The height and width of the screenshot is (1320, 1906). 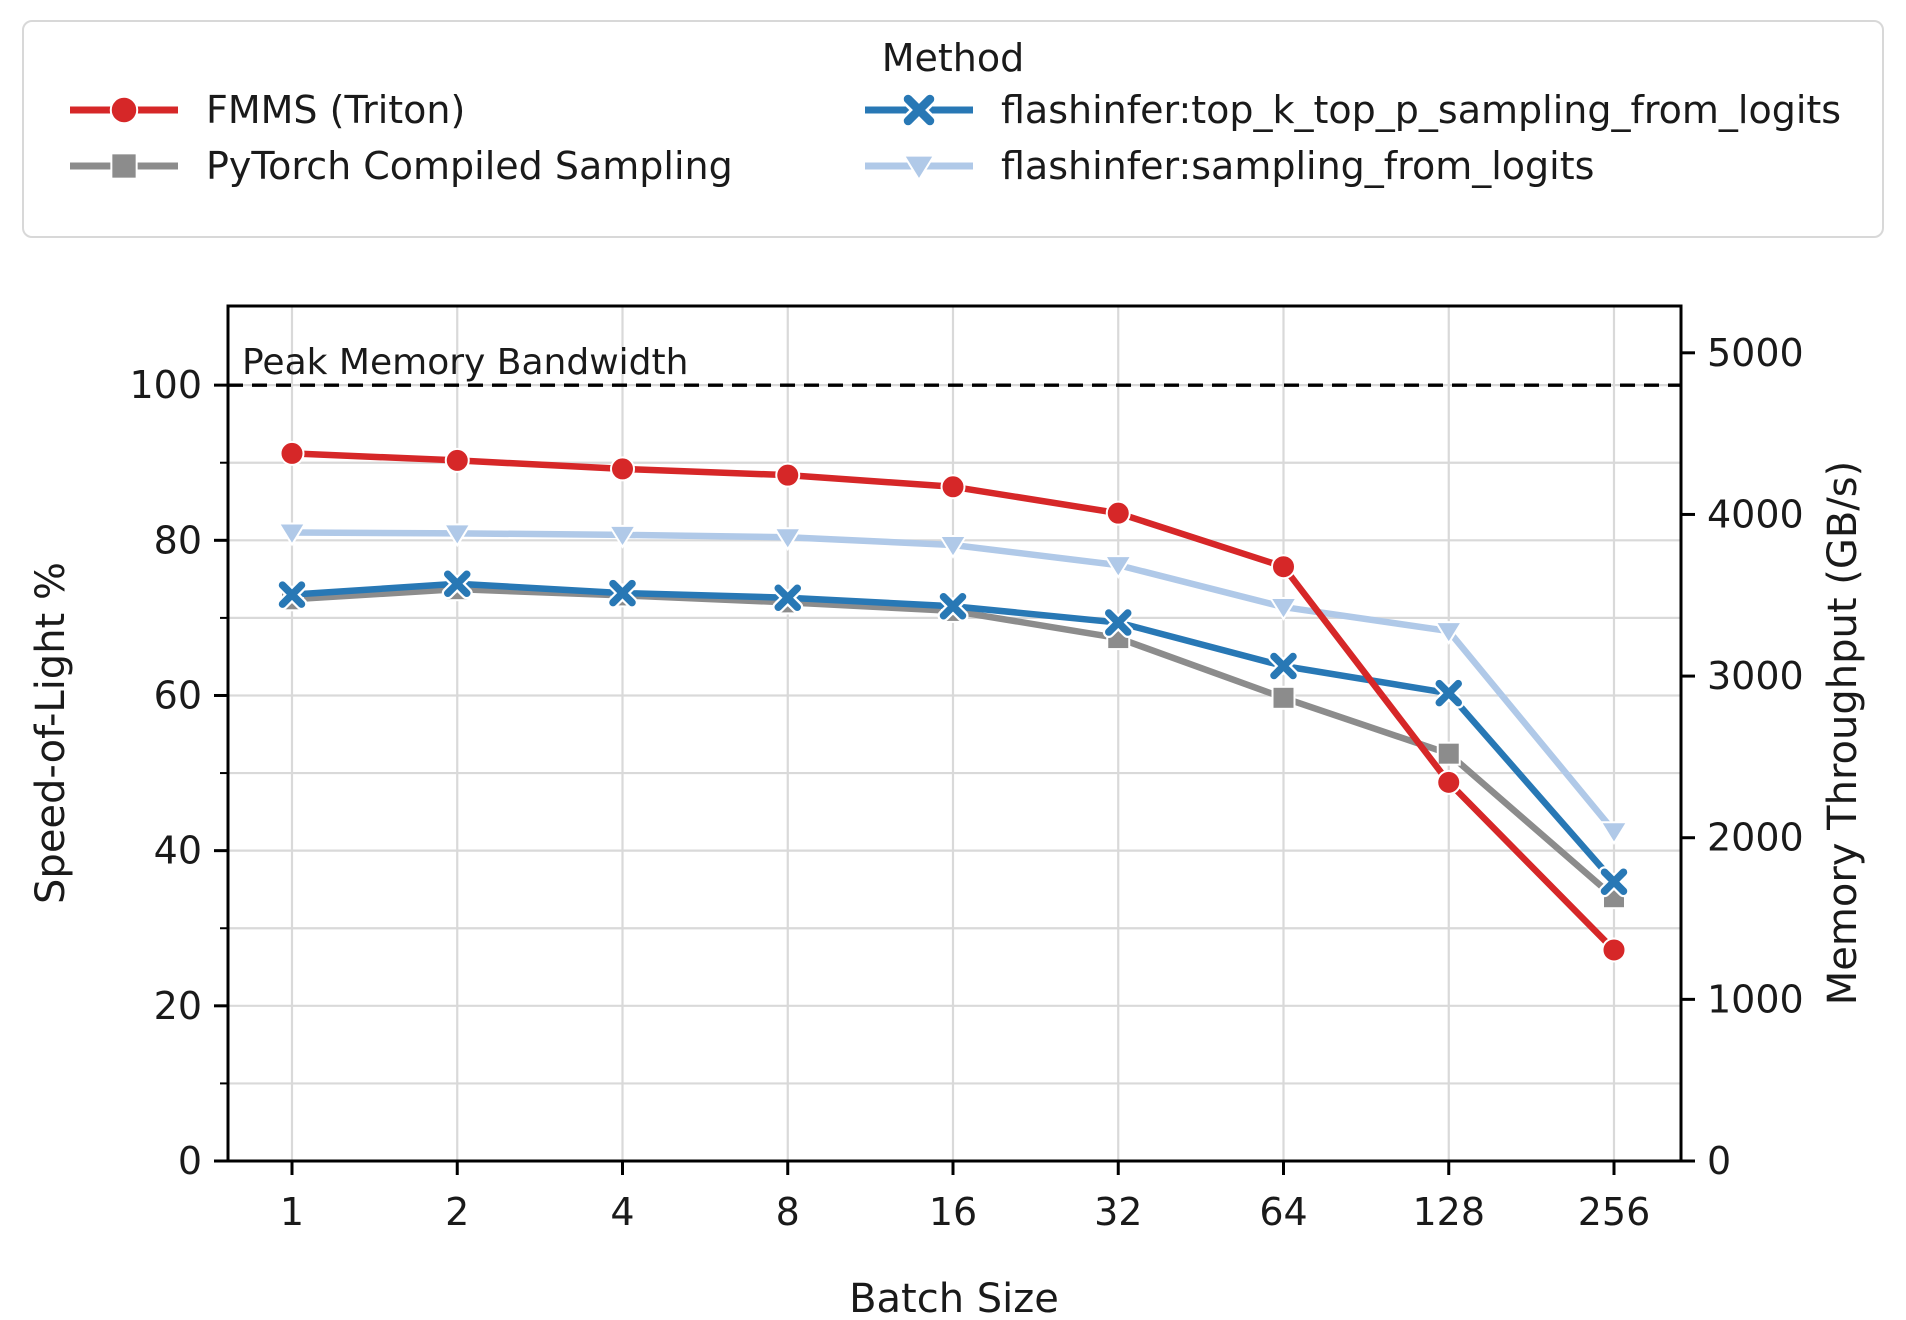 I want to click on legend-entry: FMMS (Triton), so click(x=461, y=110).